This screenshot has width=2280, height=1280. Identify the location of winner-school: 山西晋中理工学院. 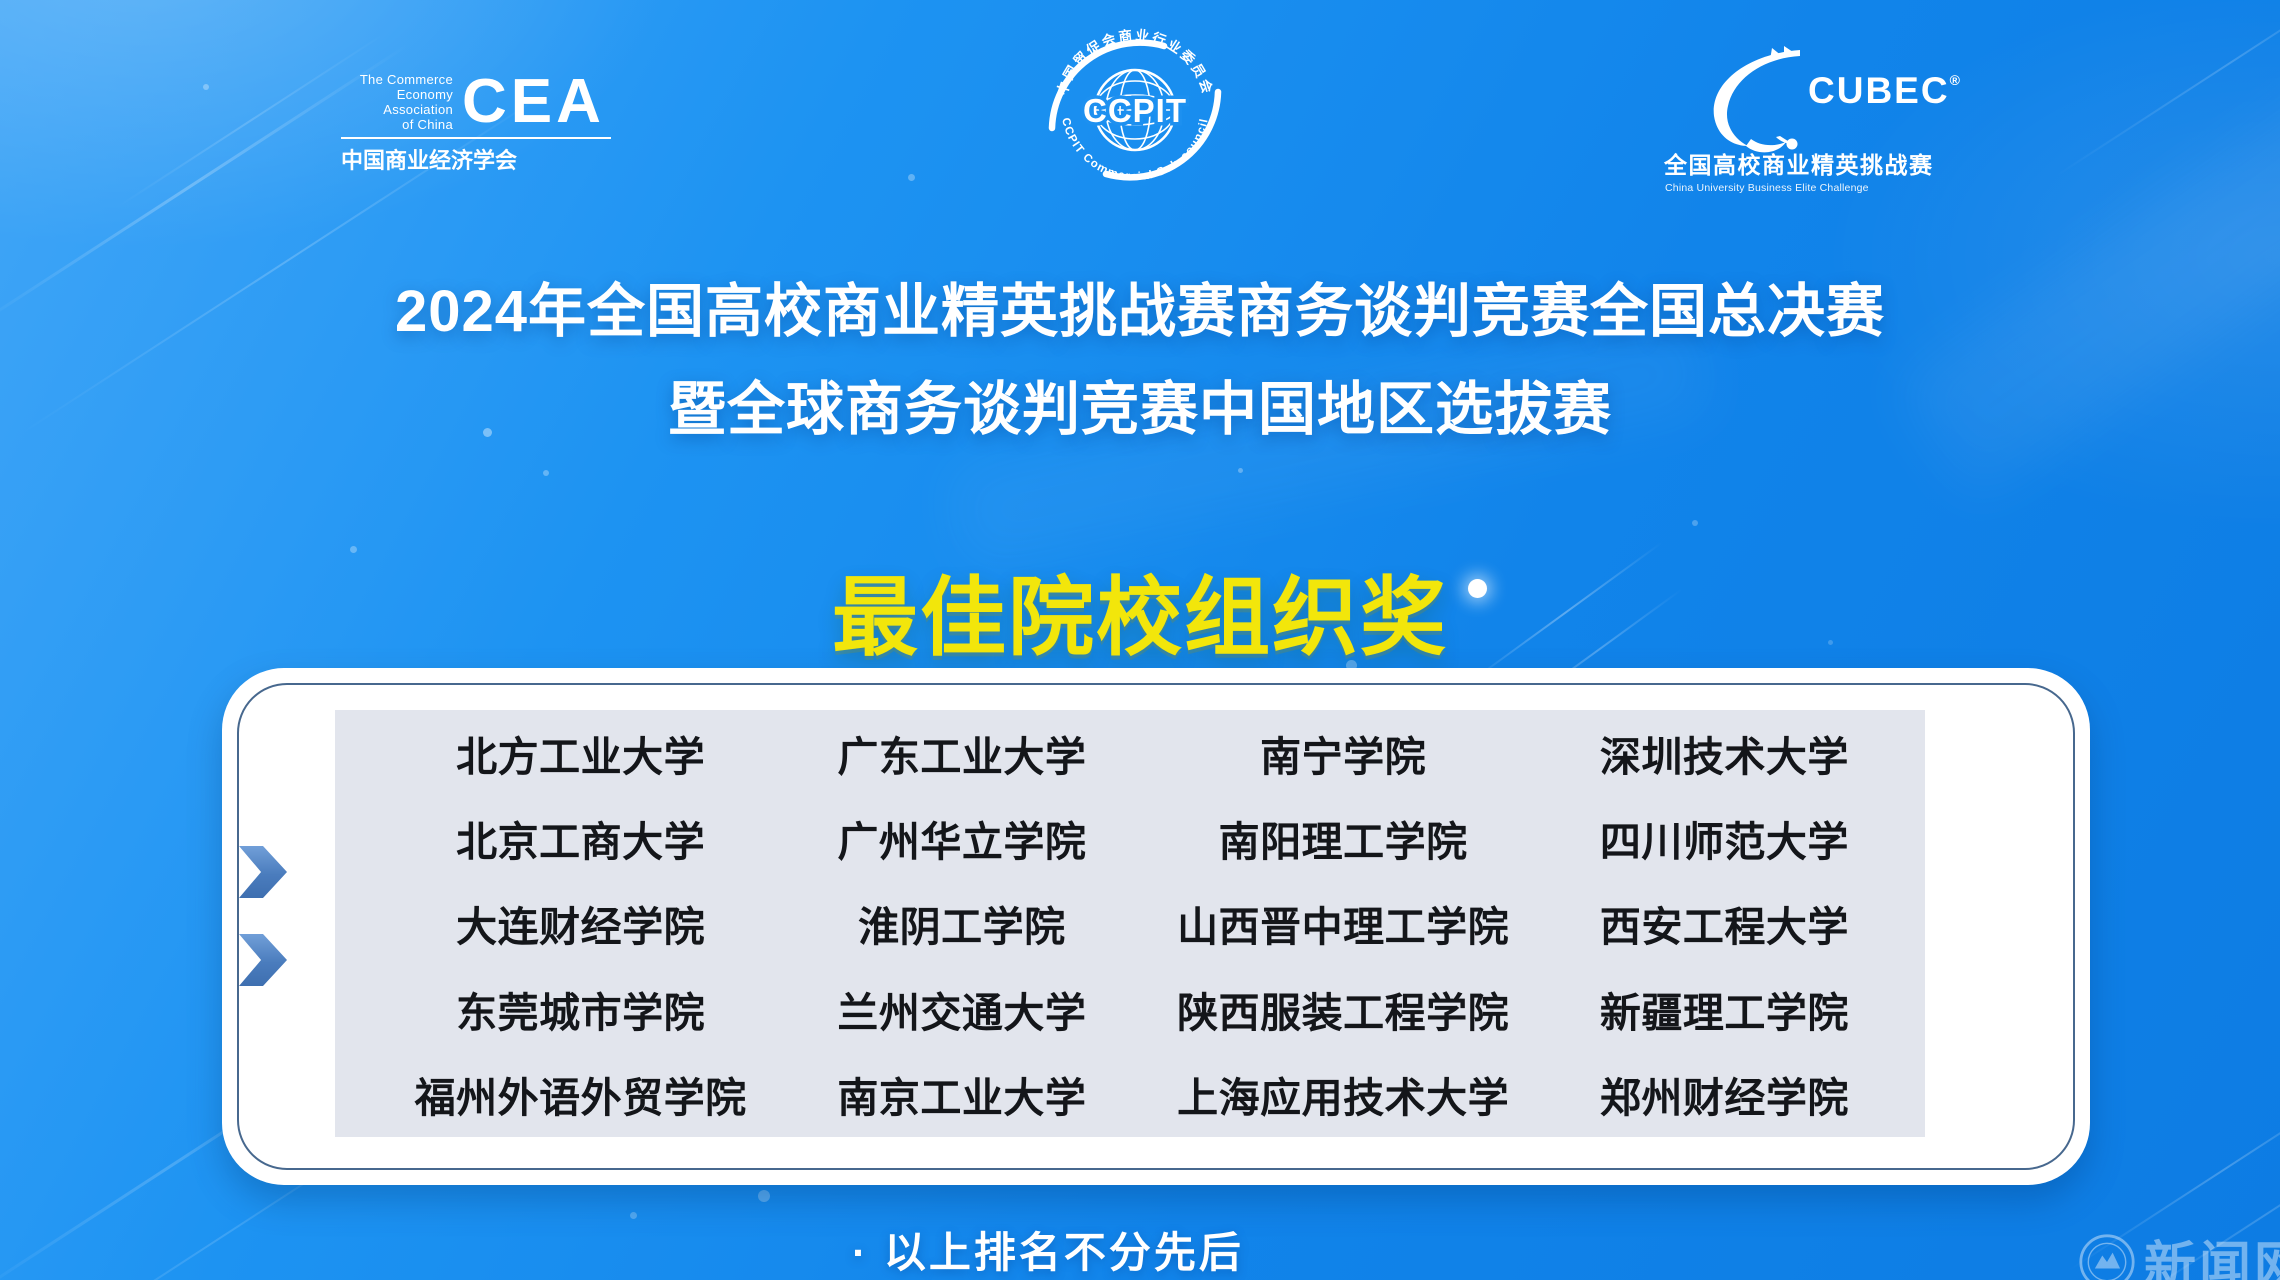
(1343, 927).